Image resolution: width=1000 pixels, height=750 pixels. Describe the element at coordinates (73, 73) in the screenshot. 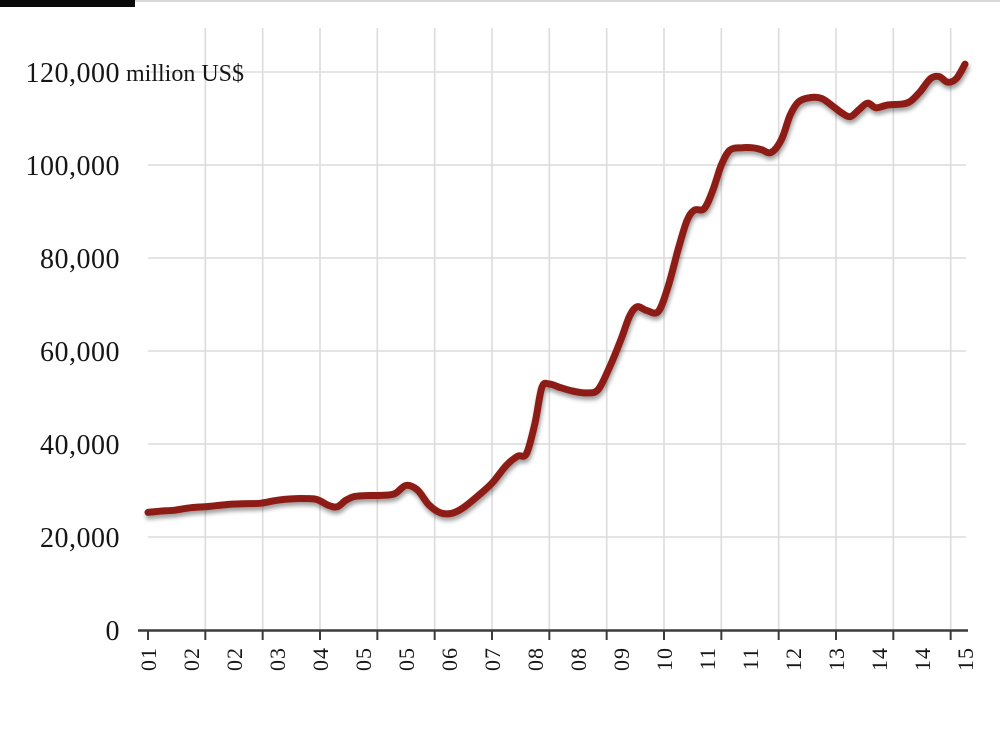

I see `y-axis-label: 120,000` at that location.